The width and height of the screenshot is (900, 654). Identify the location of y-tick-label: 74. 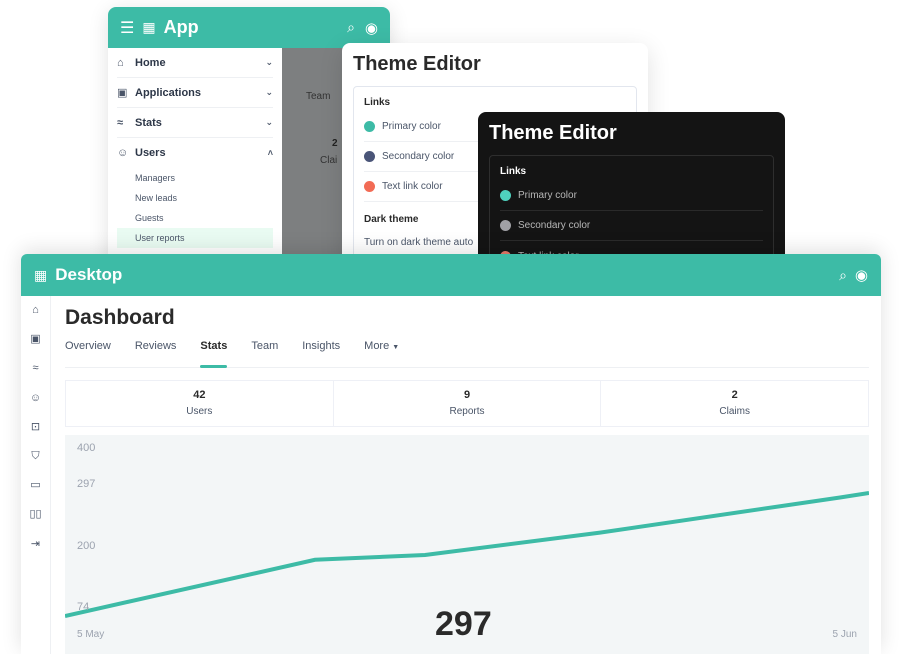
(83, 607).